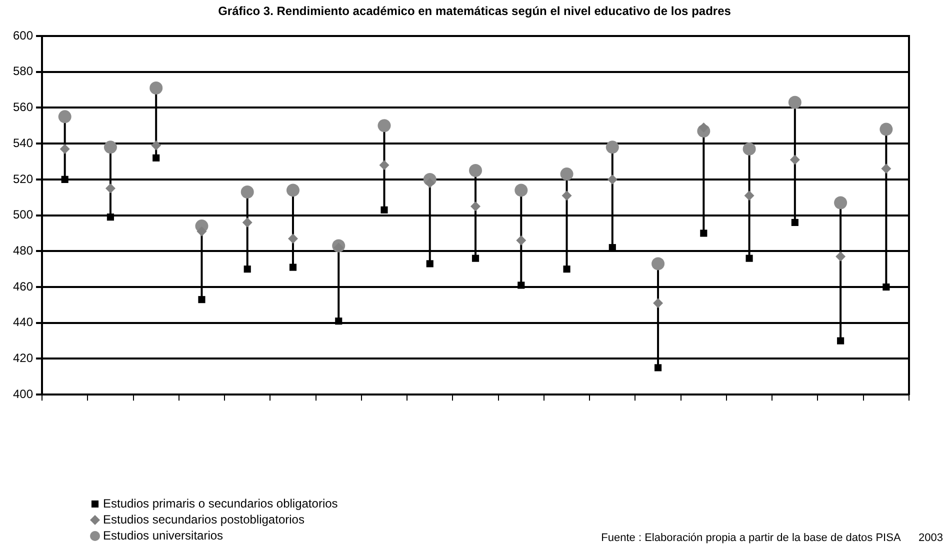 The width and height of the screenshot is (949, 551). What do you see at coordinates (23, 179) in the screenshot?
I see `y-tick-label: 520` at bounding box center [23, 179].